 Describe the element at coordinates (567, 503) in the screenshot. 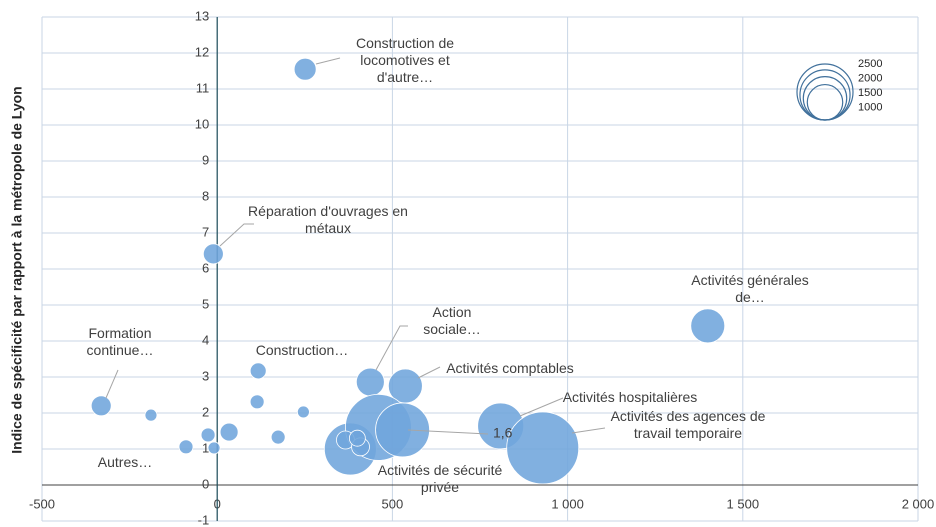

I see `x-tick-label: 1 000` at that location.